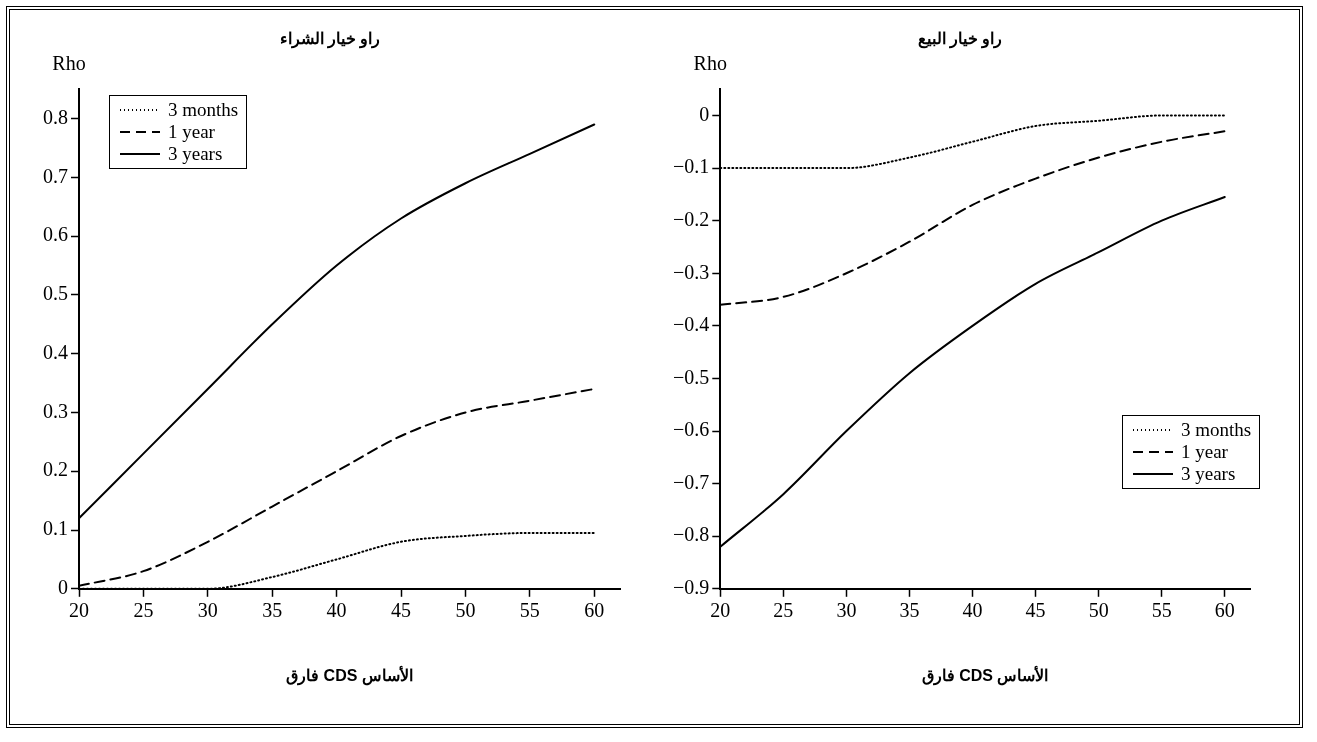 The width and height of the screenshot is (1317, 742). I want to click on chart-title: راو خيار الشراء, so click(330, 40).